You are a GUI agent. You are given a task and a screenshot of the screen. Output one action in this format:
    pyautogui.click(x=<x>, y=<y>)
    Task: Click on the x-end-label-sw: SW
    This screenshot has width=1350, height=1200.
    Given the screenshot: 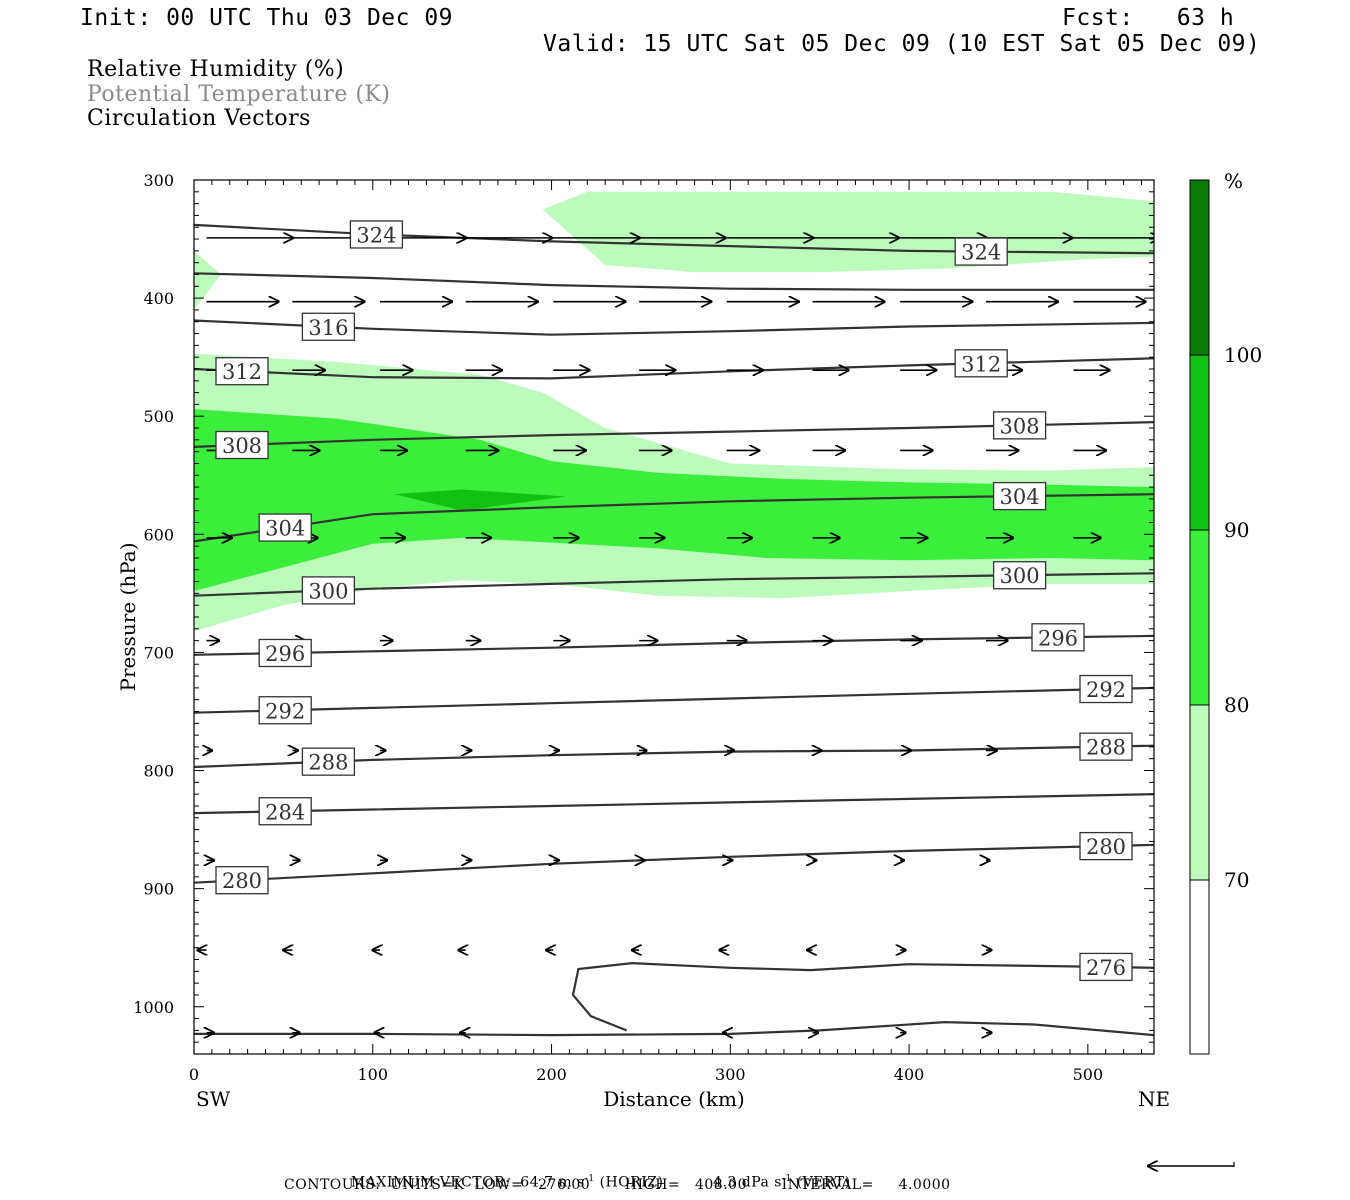 What is the action you would take?
    pyautogui.click(x=213, y=1099)
    